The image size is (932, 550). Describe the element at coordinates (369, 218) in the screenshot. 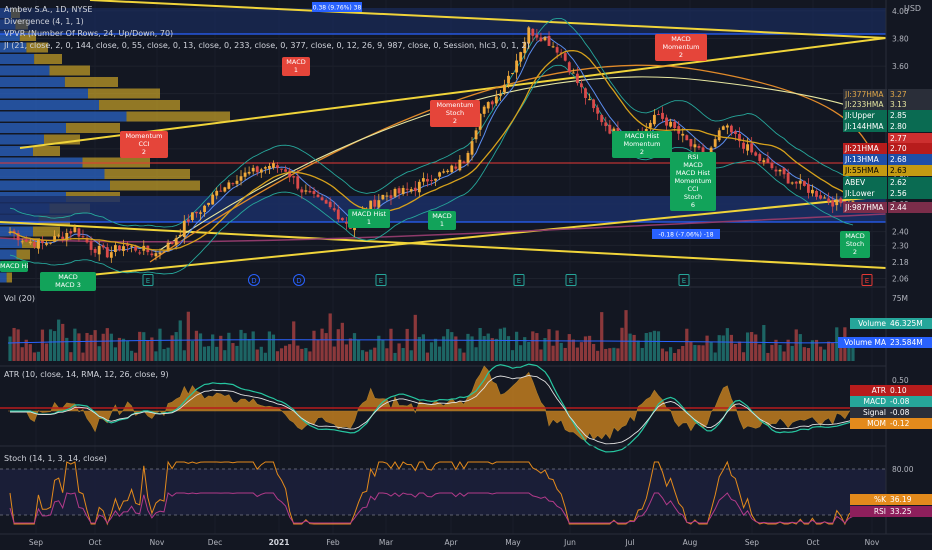

I see `signal-label: MACD Hist 1` at that location.